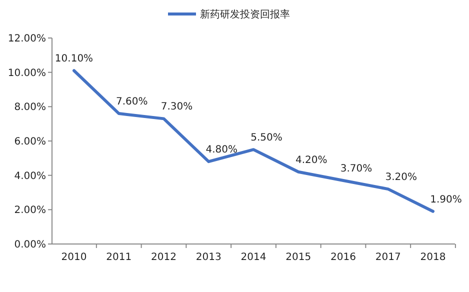  What do you see at coordinates (266, 138) in the screenshot?
I see `data-label: 5.50%` at bounding box center [266, 138].